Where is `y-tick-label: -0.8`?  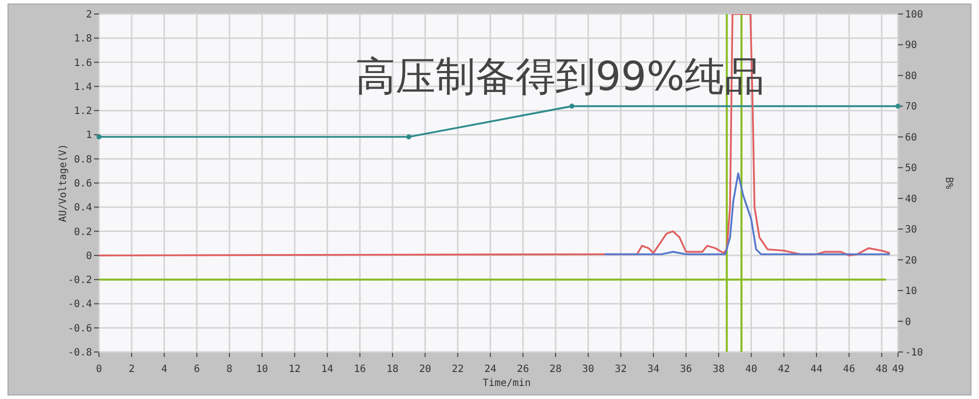
y-tick-label: -0.8 is located at coordinates (80, 353).